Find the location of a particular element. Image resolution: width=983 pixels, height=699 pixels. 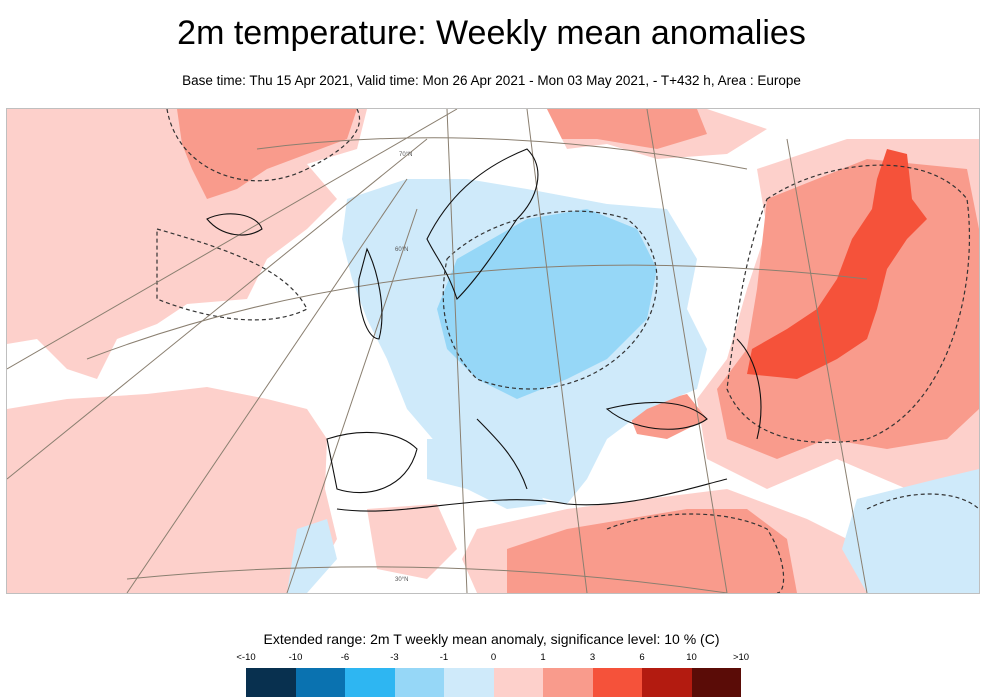

legend-tick: <-10 is located at coordinates (246, 657).